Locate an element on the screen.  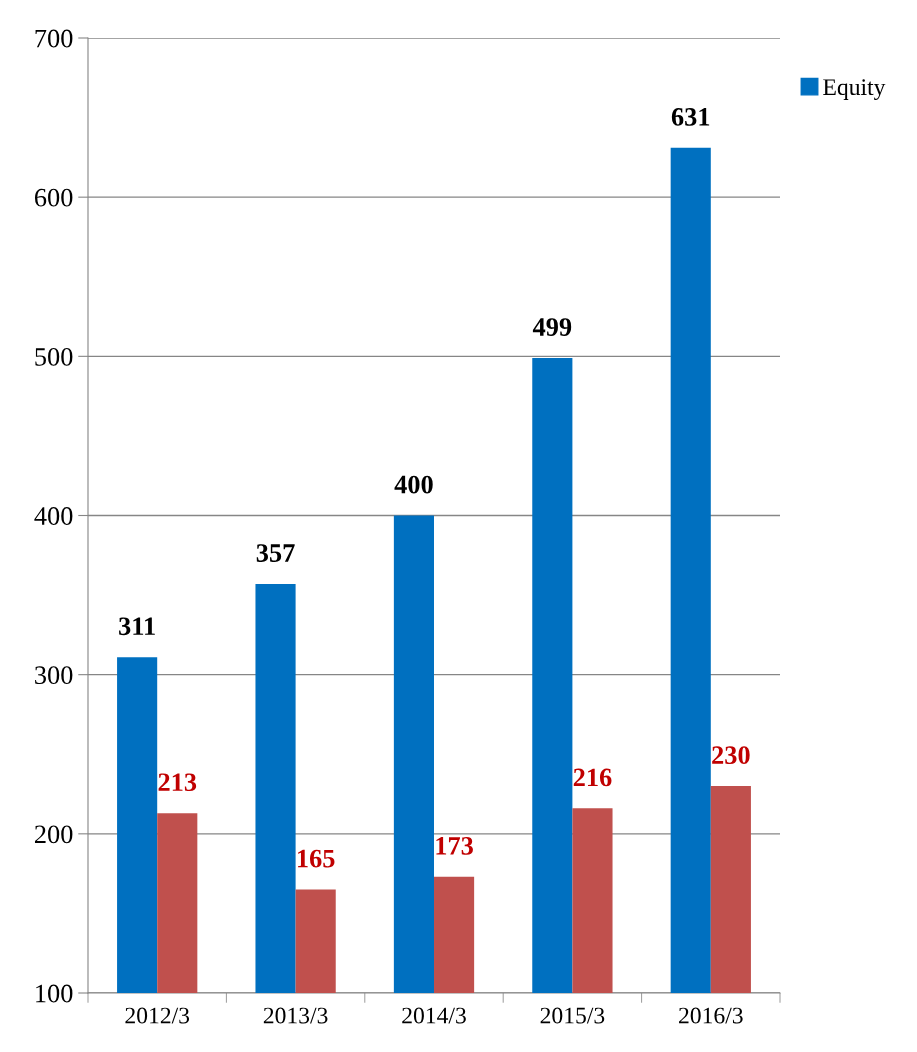
y-tick-label: 300 is located at coordinates (54, 675).